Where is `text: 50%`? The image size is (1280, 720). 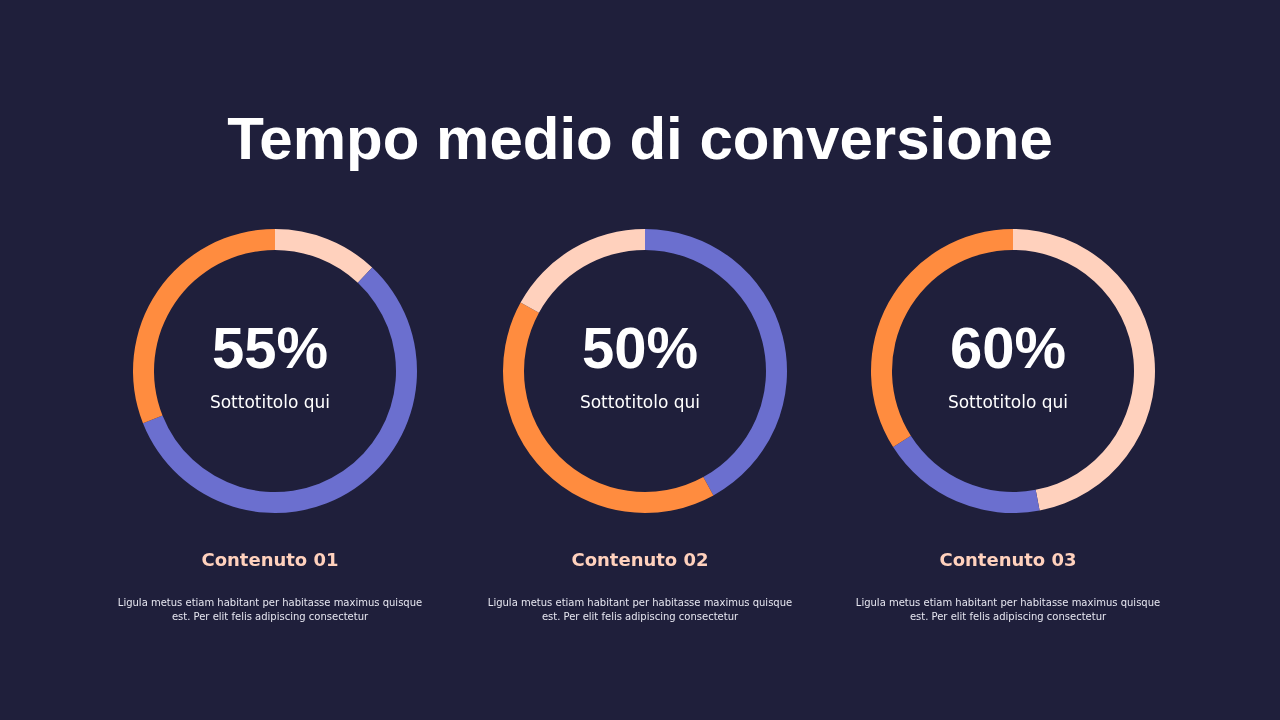
text: 50% is located at coordinates (640, 347).